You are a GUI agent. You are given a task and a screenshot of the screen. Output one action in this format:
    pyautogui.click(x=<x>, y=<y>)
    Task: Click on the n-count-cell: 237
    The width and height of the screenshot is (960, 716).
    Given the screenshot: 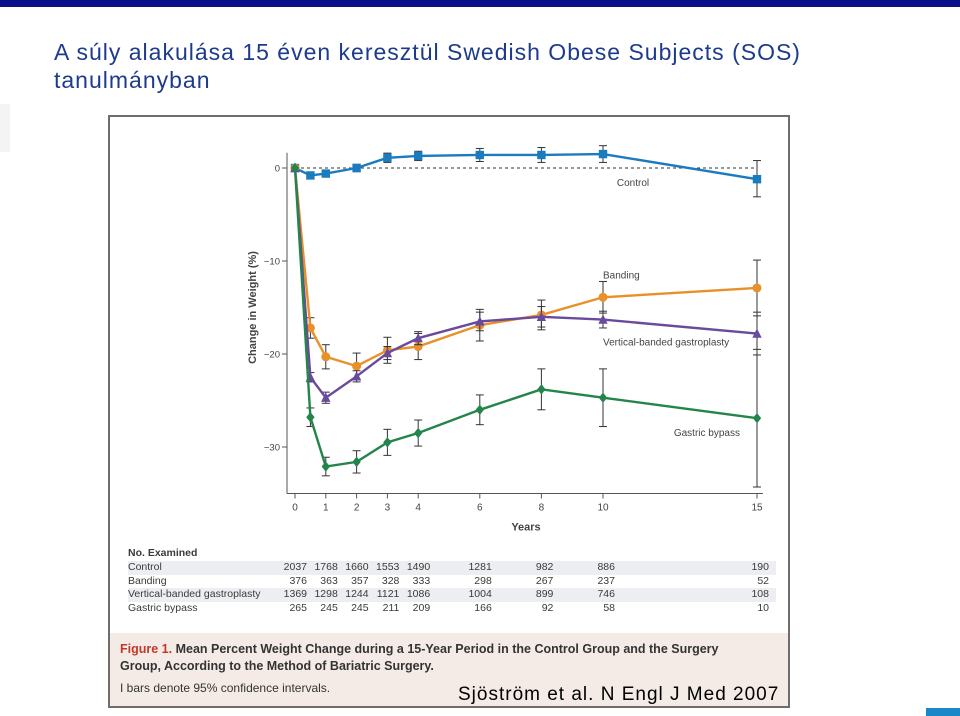 What is the action you would take?
    pyautogui.click(x=606, y=580)
    